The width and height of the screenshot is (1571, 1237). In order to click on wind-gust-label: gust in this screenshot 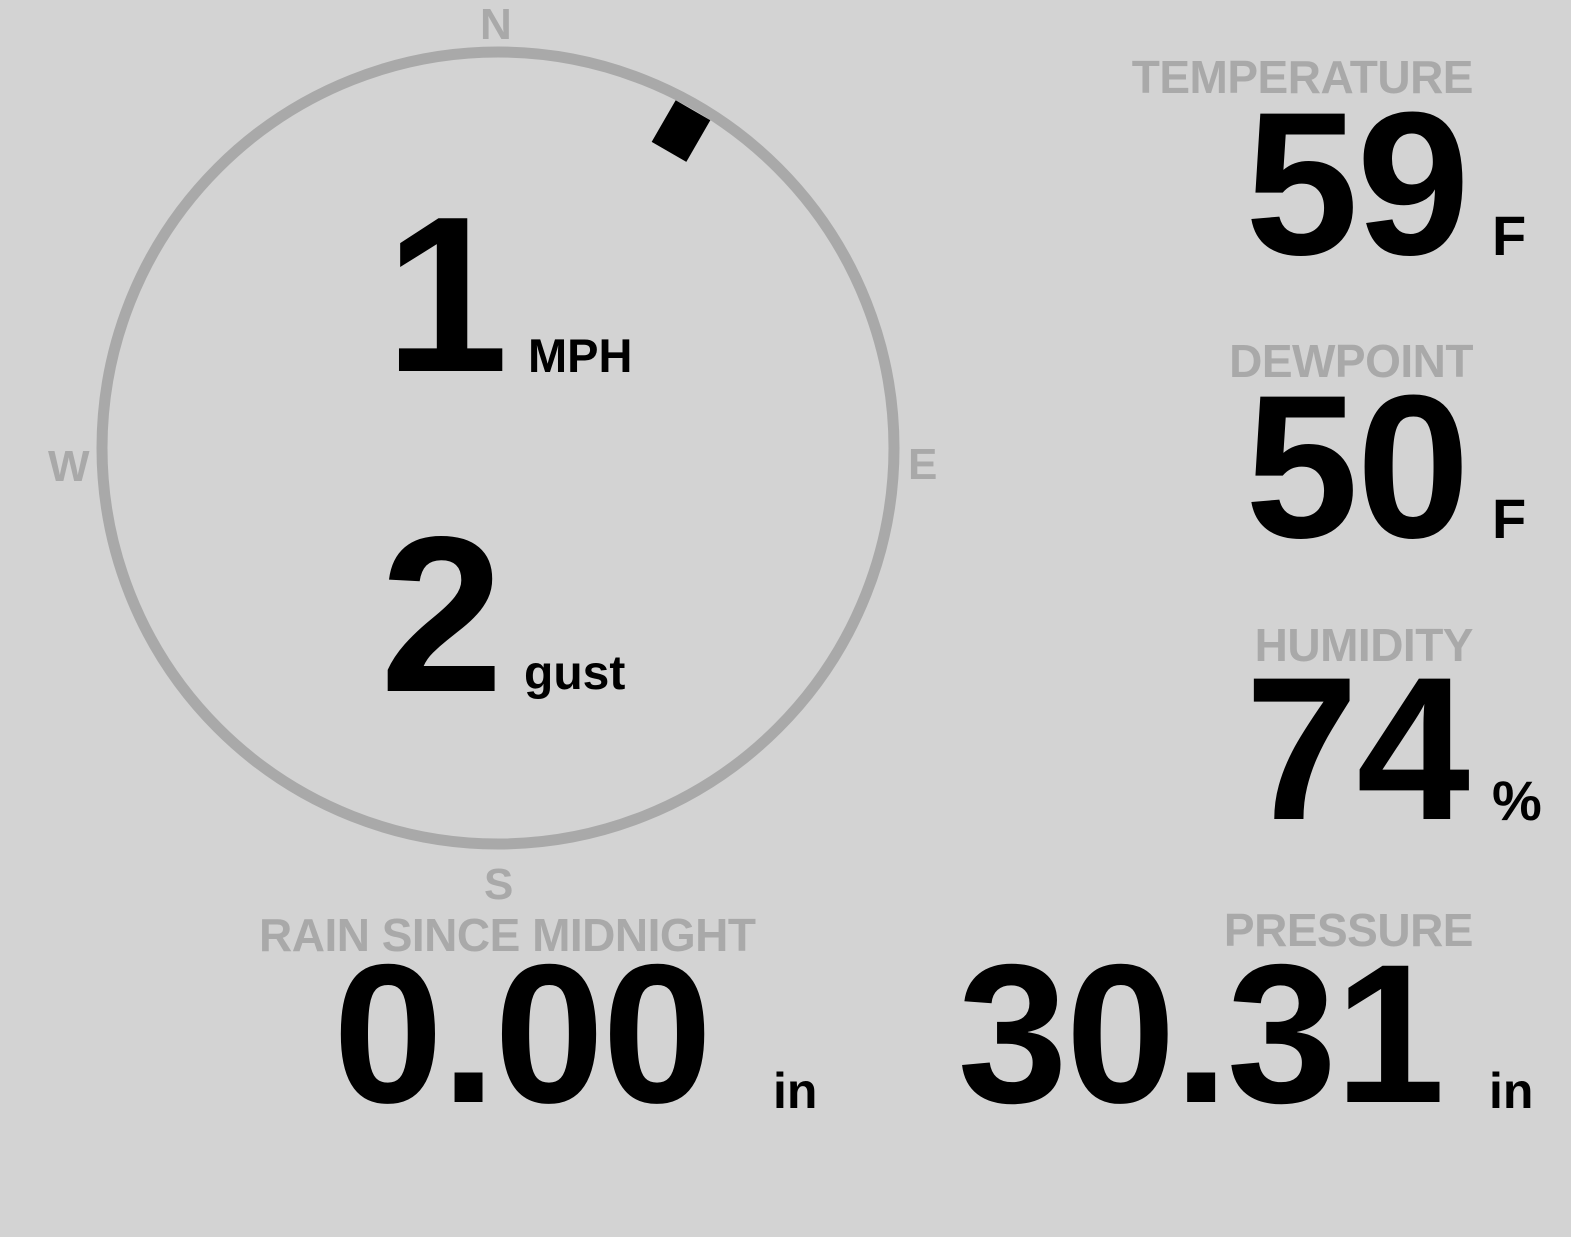, I will do `click(575, 673)`.